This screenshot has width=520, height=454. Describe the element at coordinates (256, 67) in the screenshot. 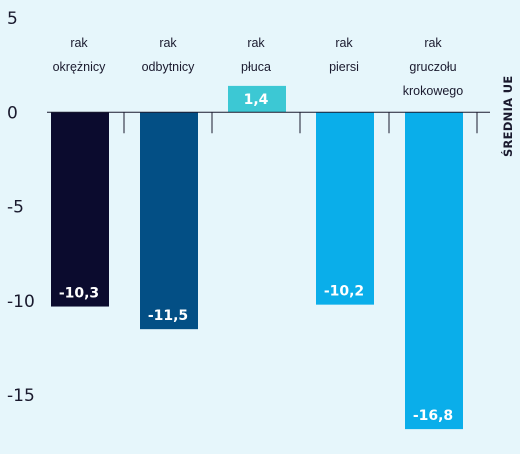

I see `category-label: płuca` at that location.